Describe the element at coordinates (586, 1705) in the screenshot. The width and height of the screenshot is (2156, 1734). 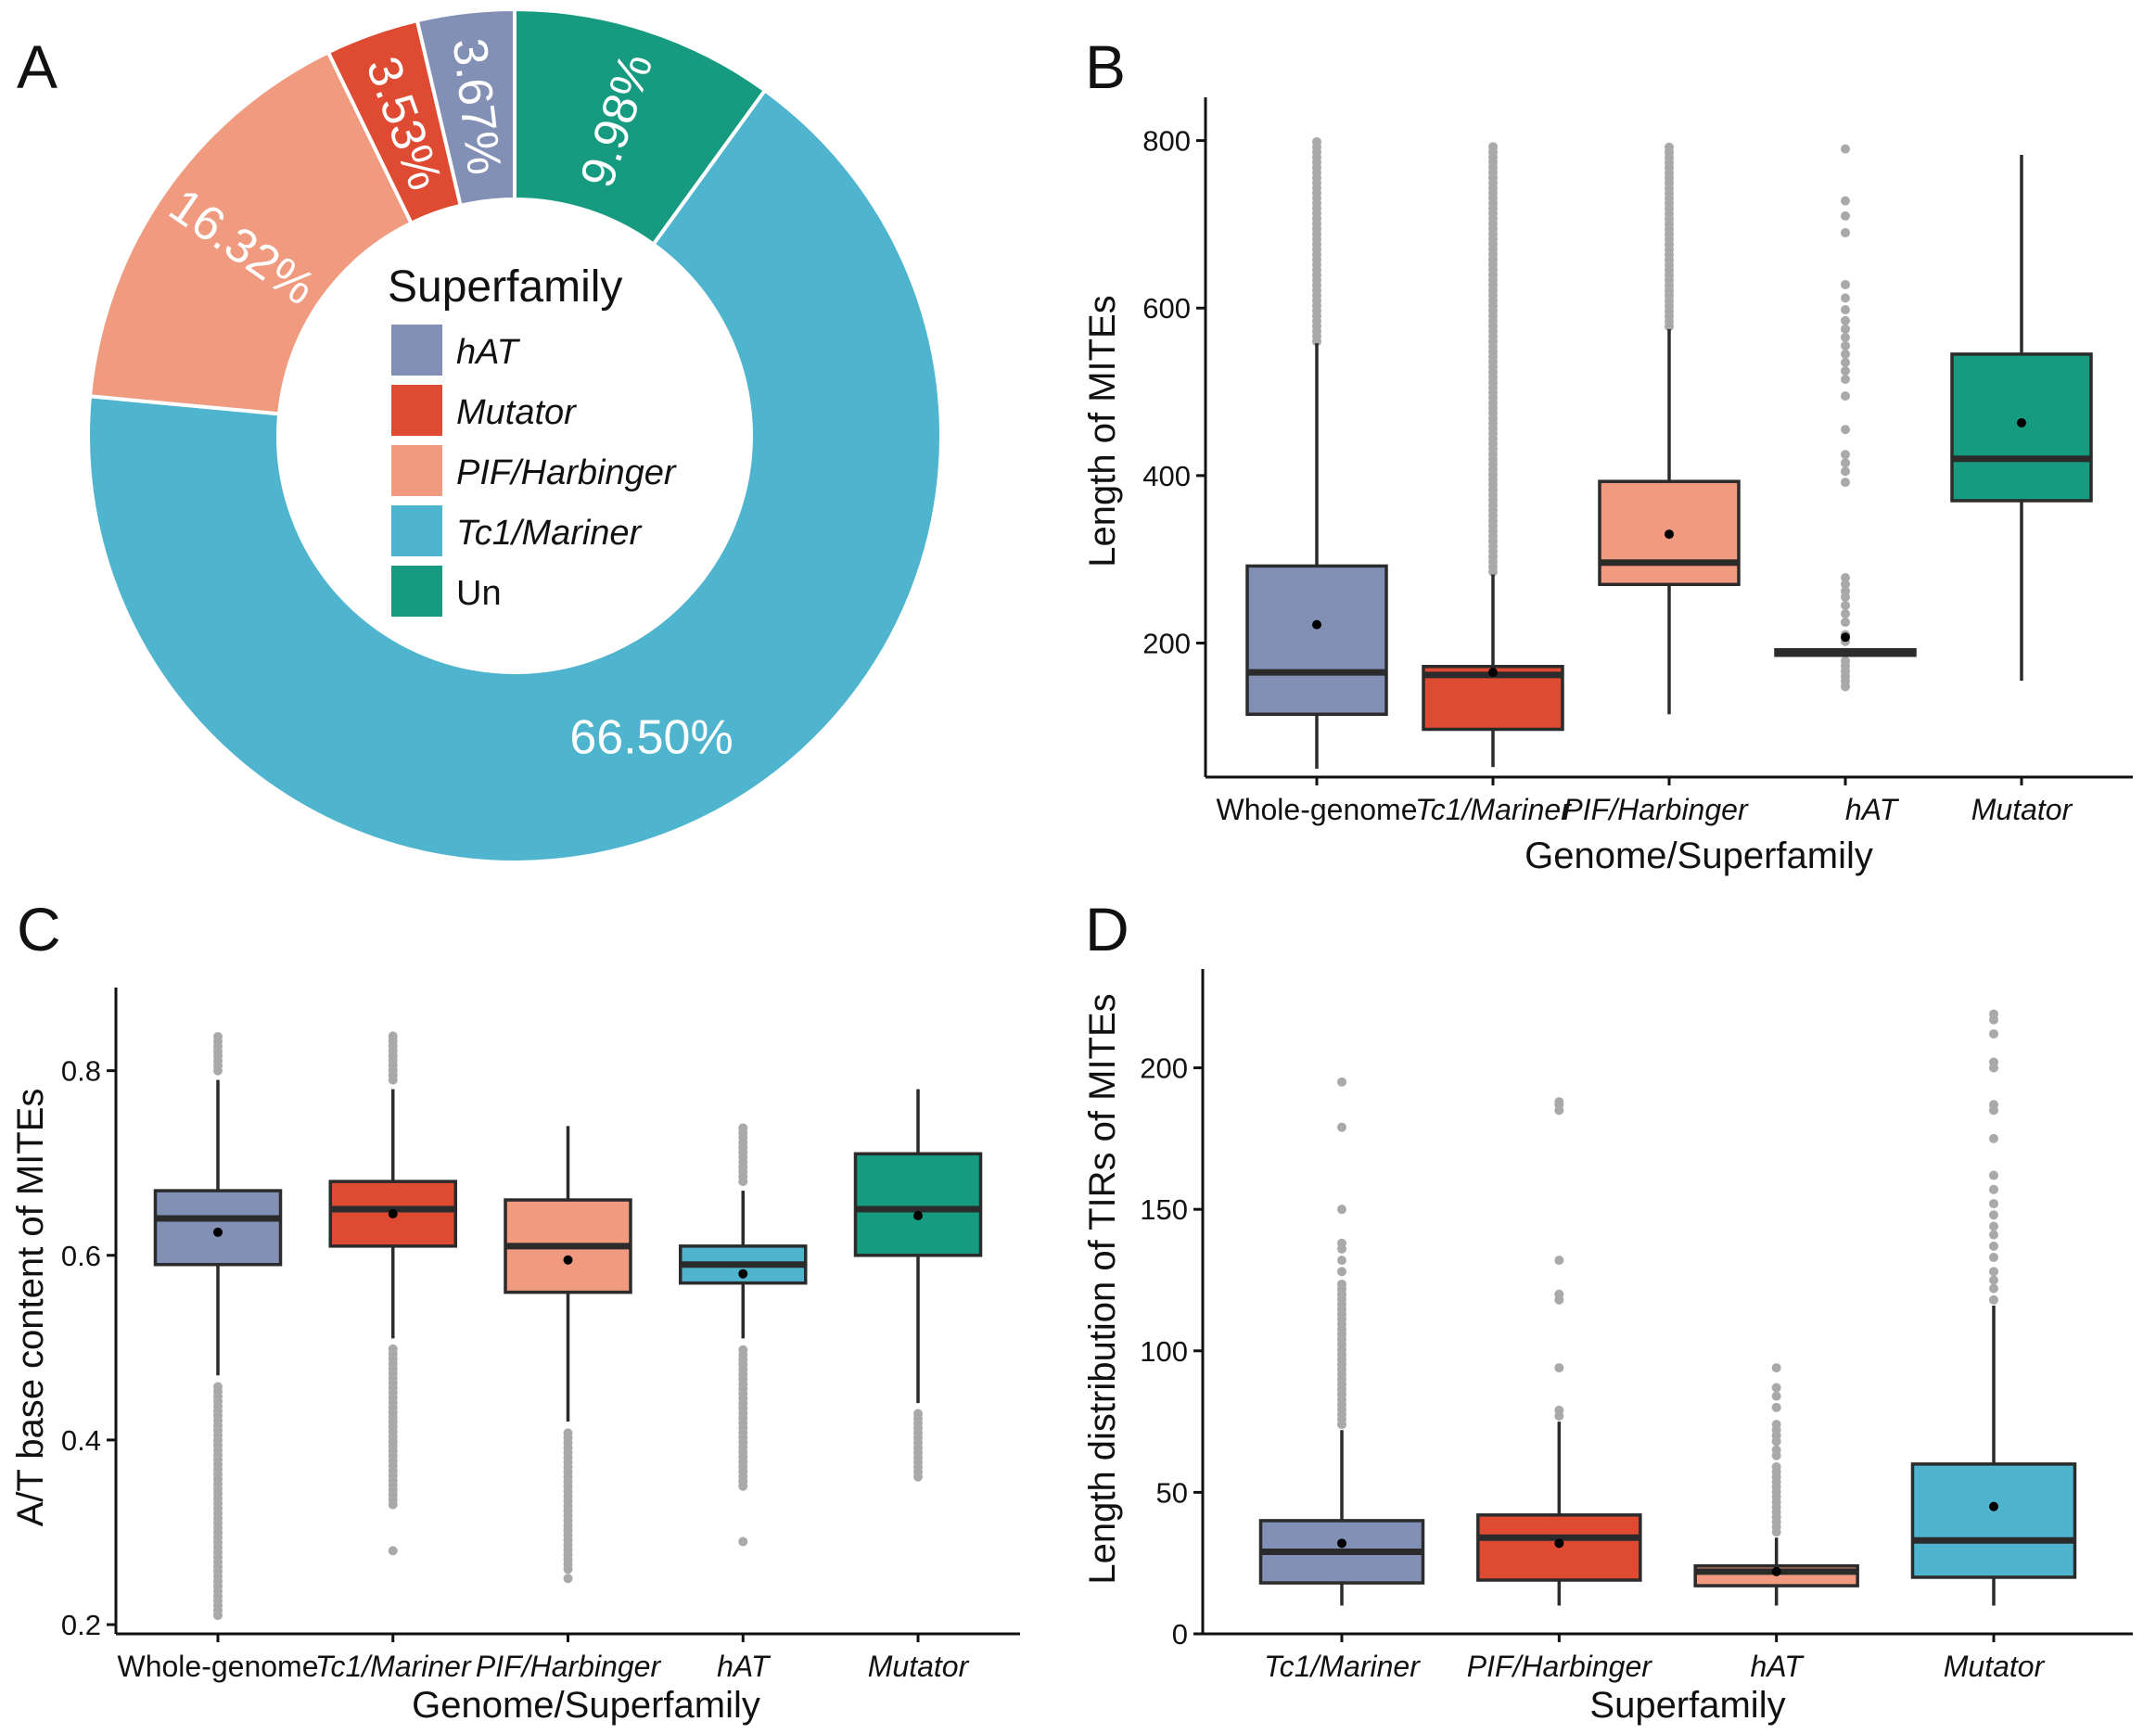
I see `x-axis-title-c: Genome/Superfamily` at that location.